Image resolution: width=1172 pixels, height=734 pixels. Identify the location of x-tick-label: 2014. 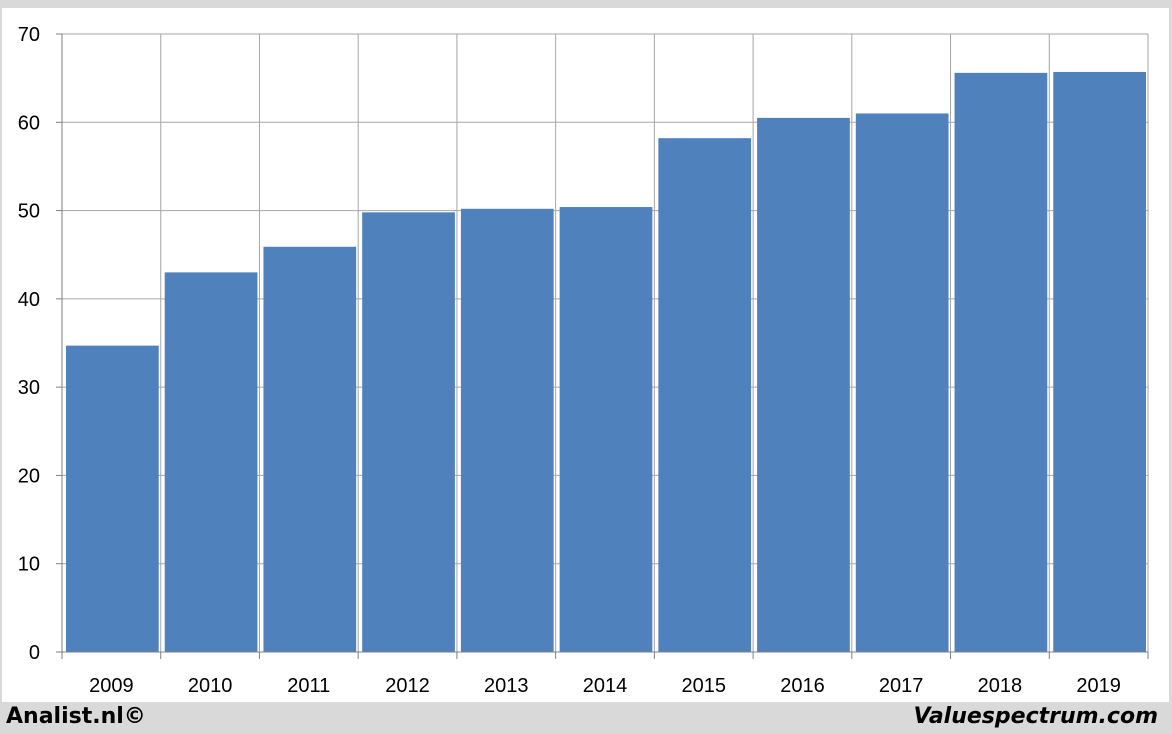
(605, 686).